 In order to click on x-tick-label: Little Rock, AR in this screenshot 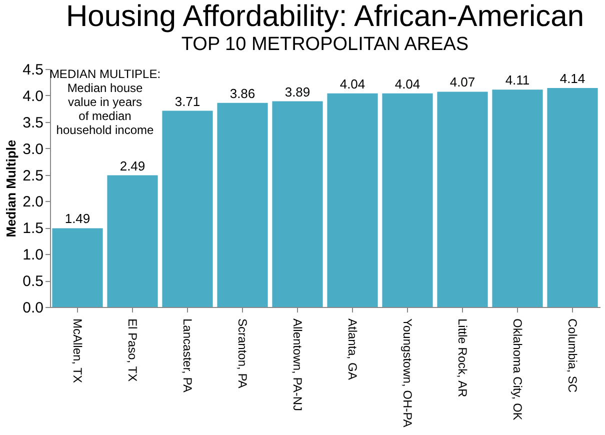, I will do `click(463, 358)`.